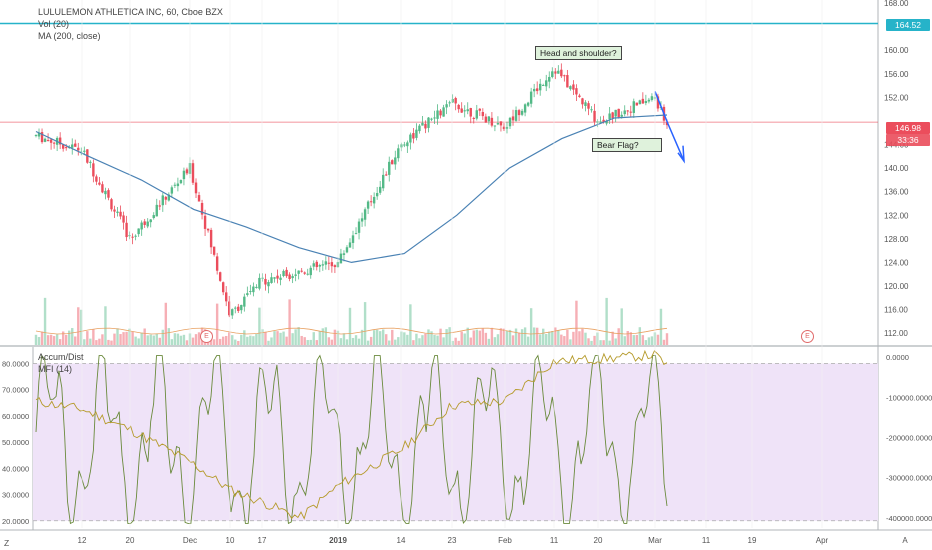 The image size is (932, 550). I want to click on price-tick-label: 156.00, so click(896, 74).